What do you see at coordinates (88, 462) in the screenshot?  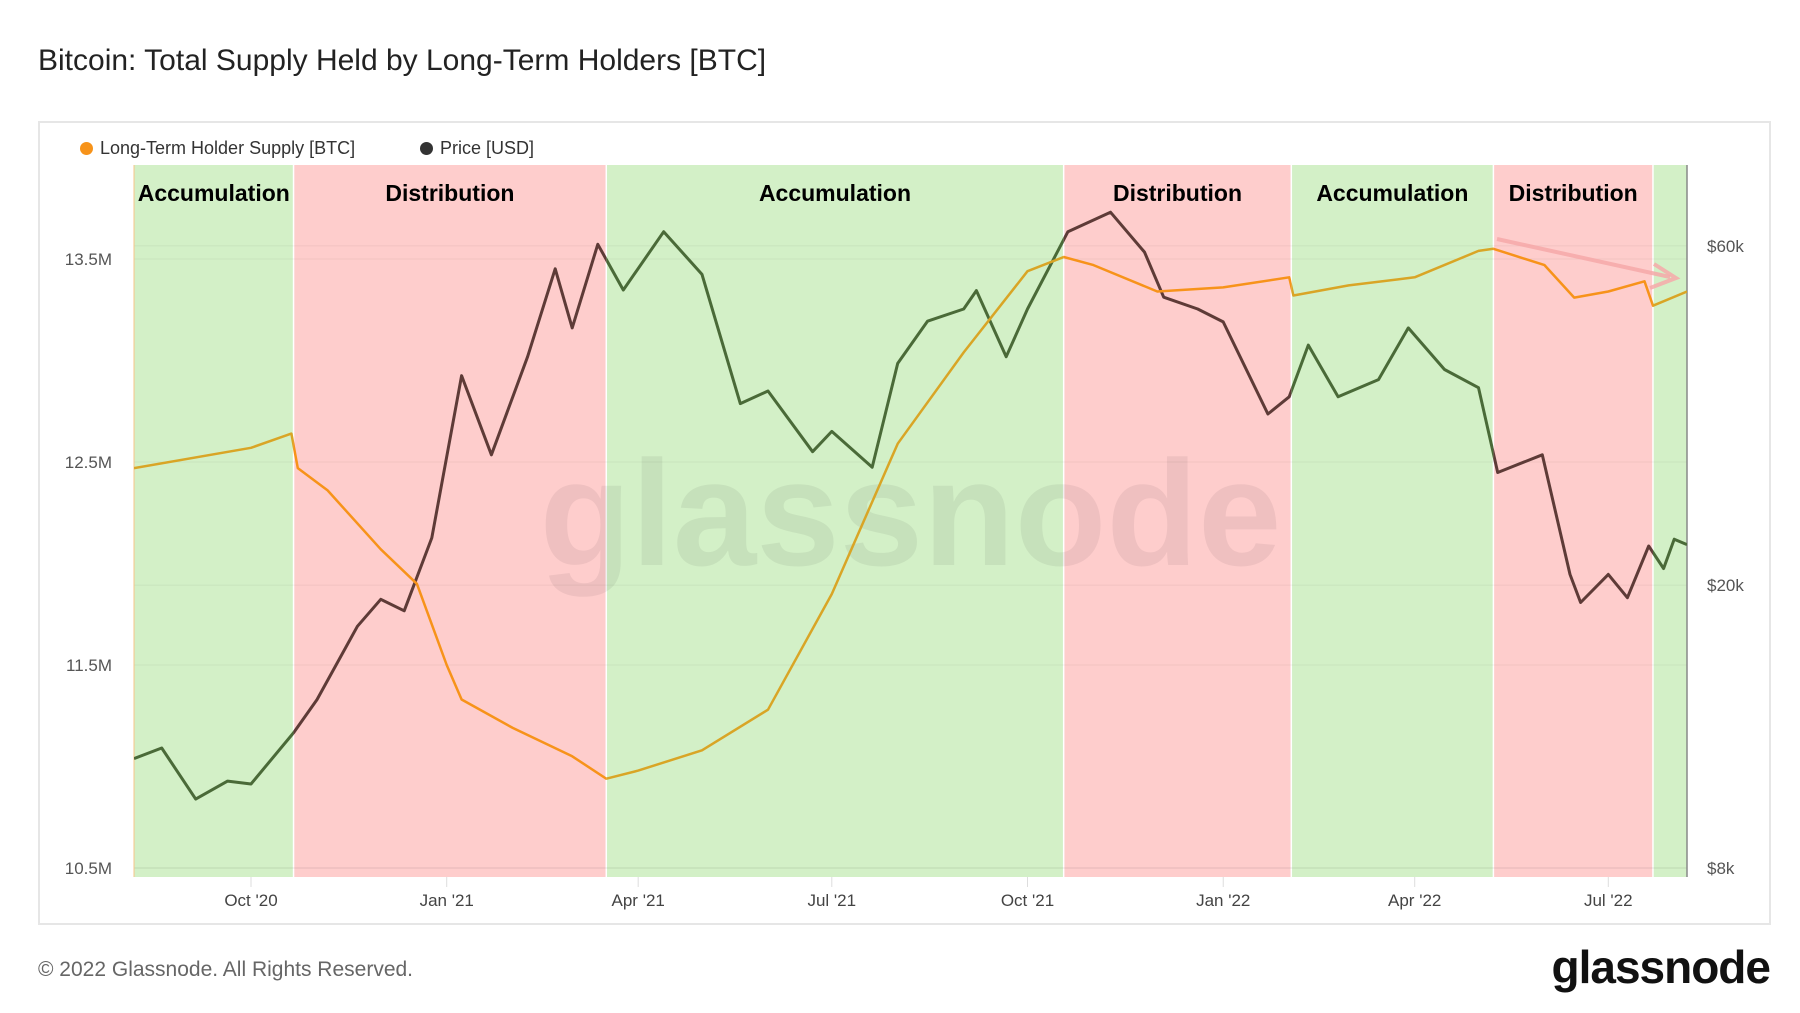 I see `y-left-tick-label: 12.5M` at bounding box center [88, 462].